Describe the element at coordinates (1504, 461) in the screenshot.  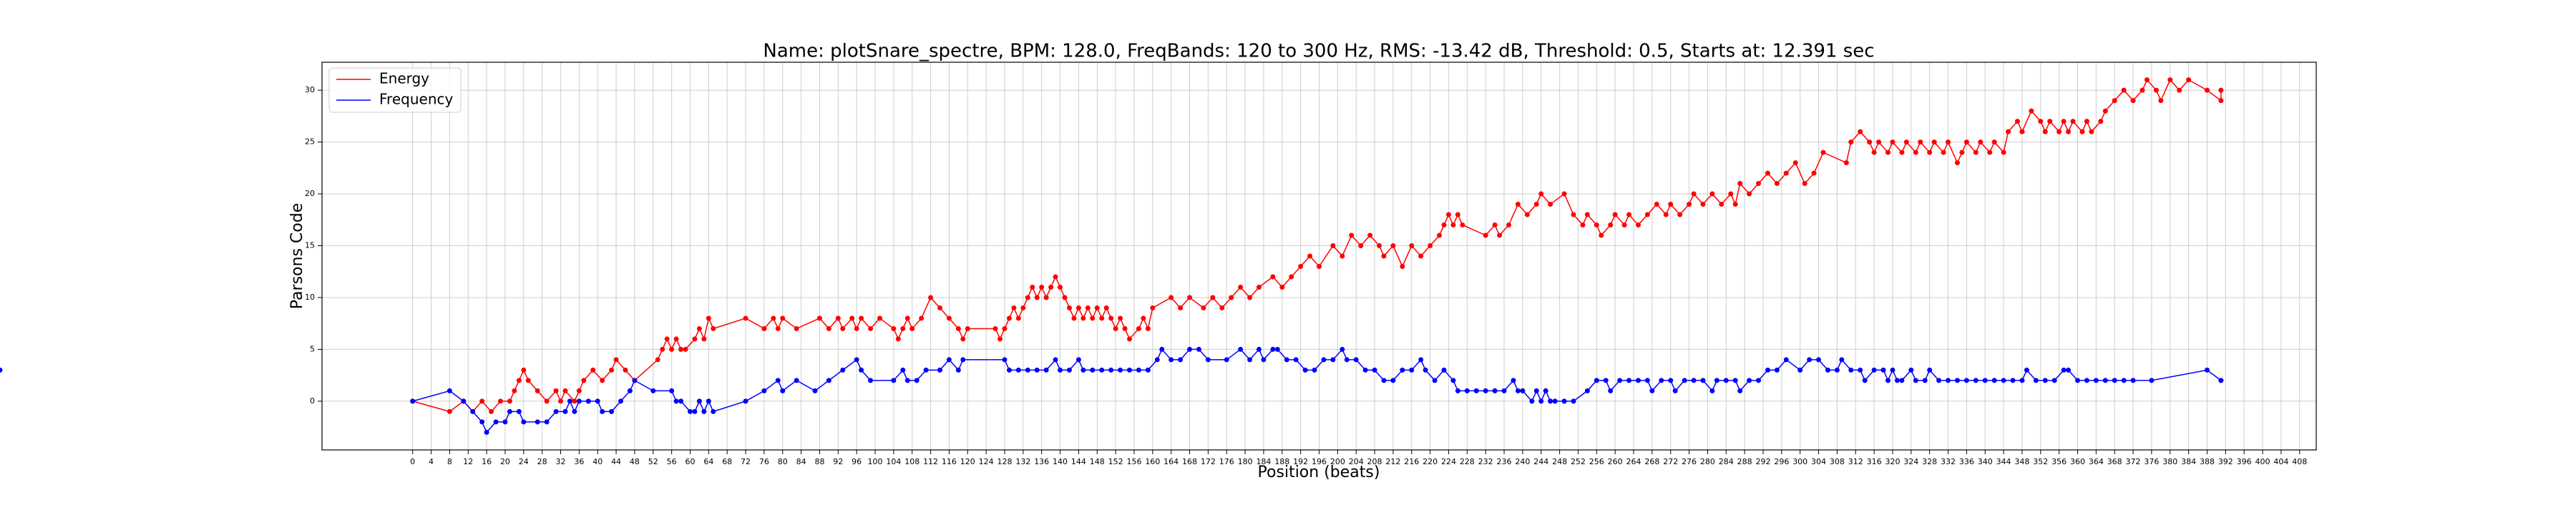
I see `x-tick-label: 236` at that location.